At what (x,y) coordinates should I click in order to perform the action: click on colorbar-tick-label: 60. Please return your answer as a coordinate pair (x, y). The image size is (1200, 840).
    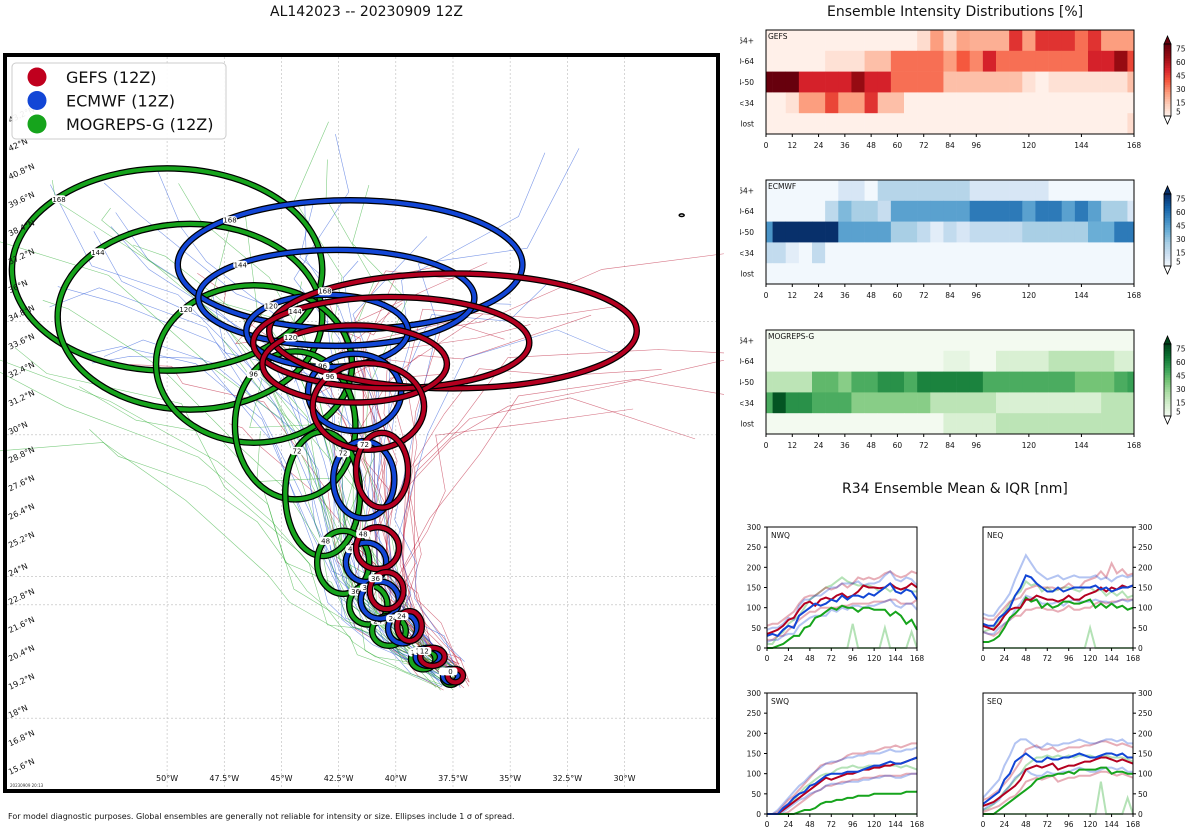
    Looking at the image, I should click on (1181, 62).